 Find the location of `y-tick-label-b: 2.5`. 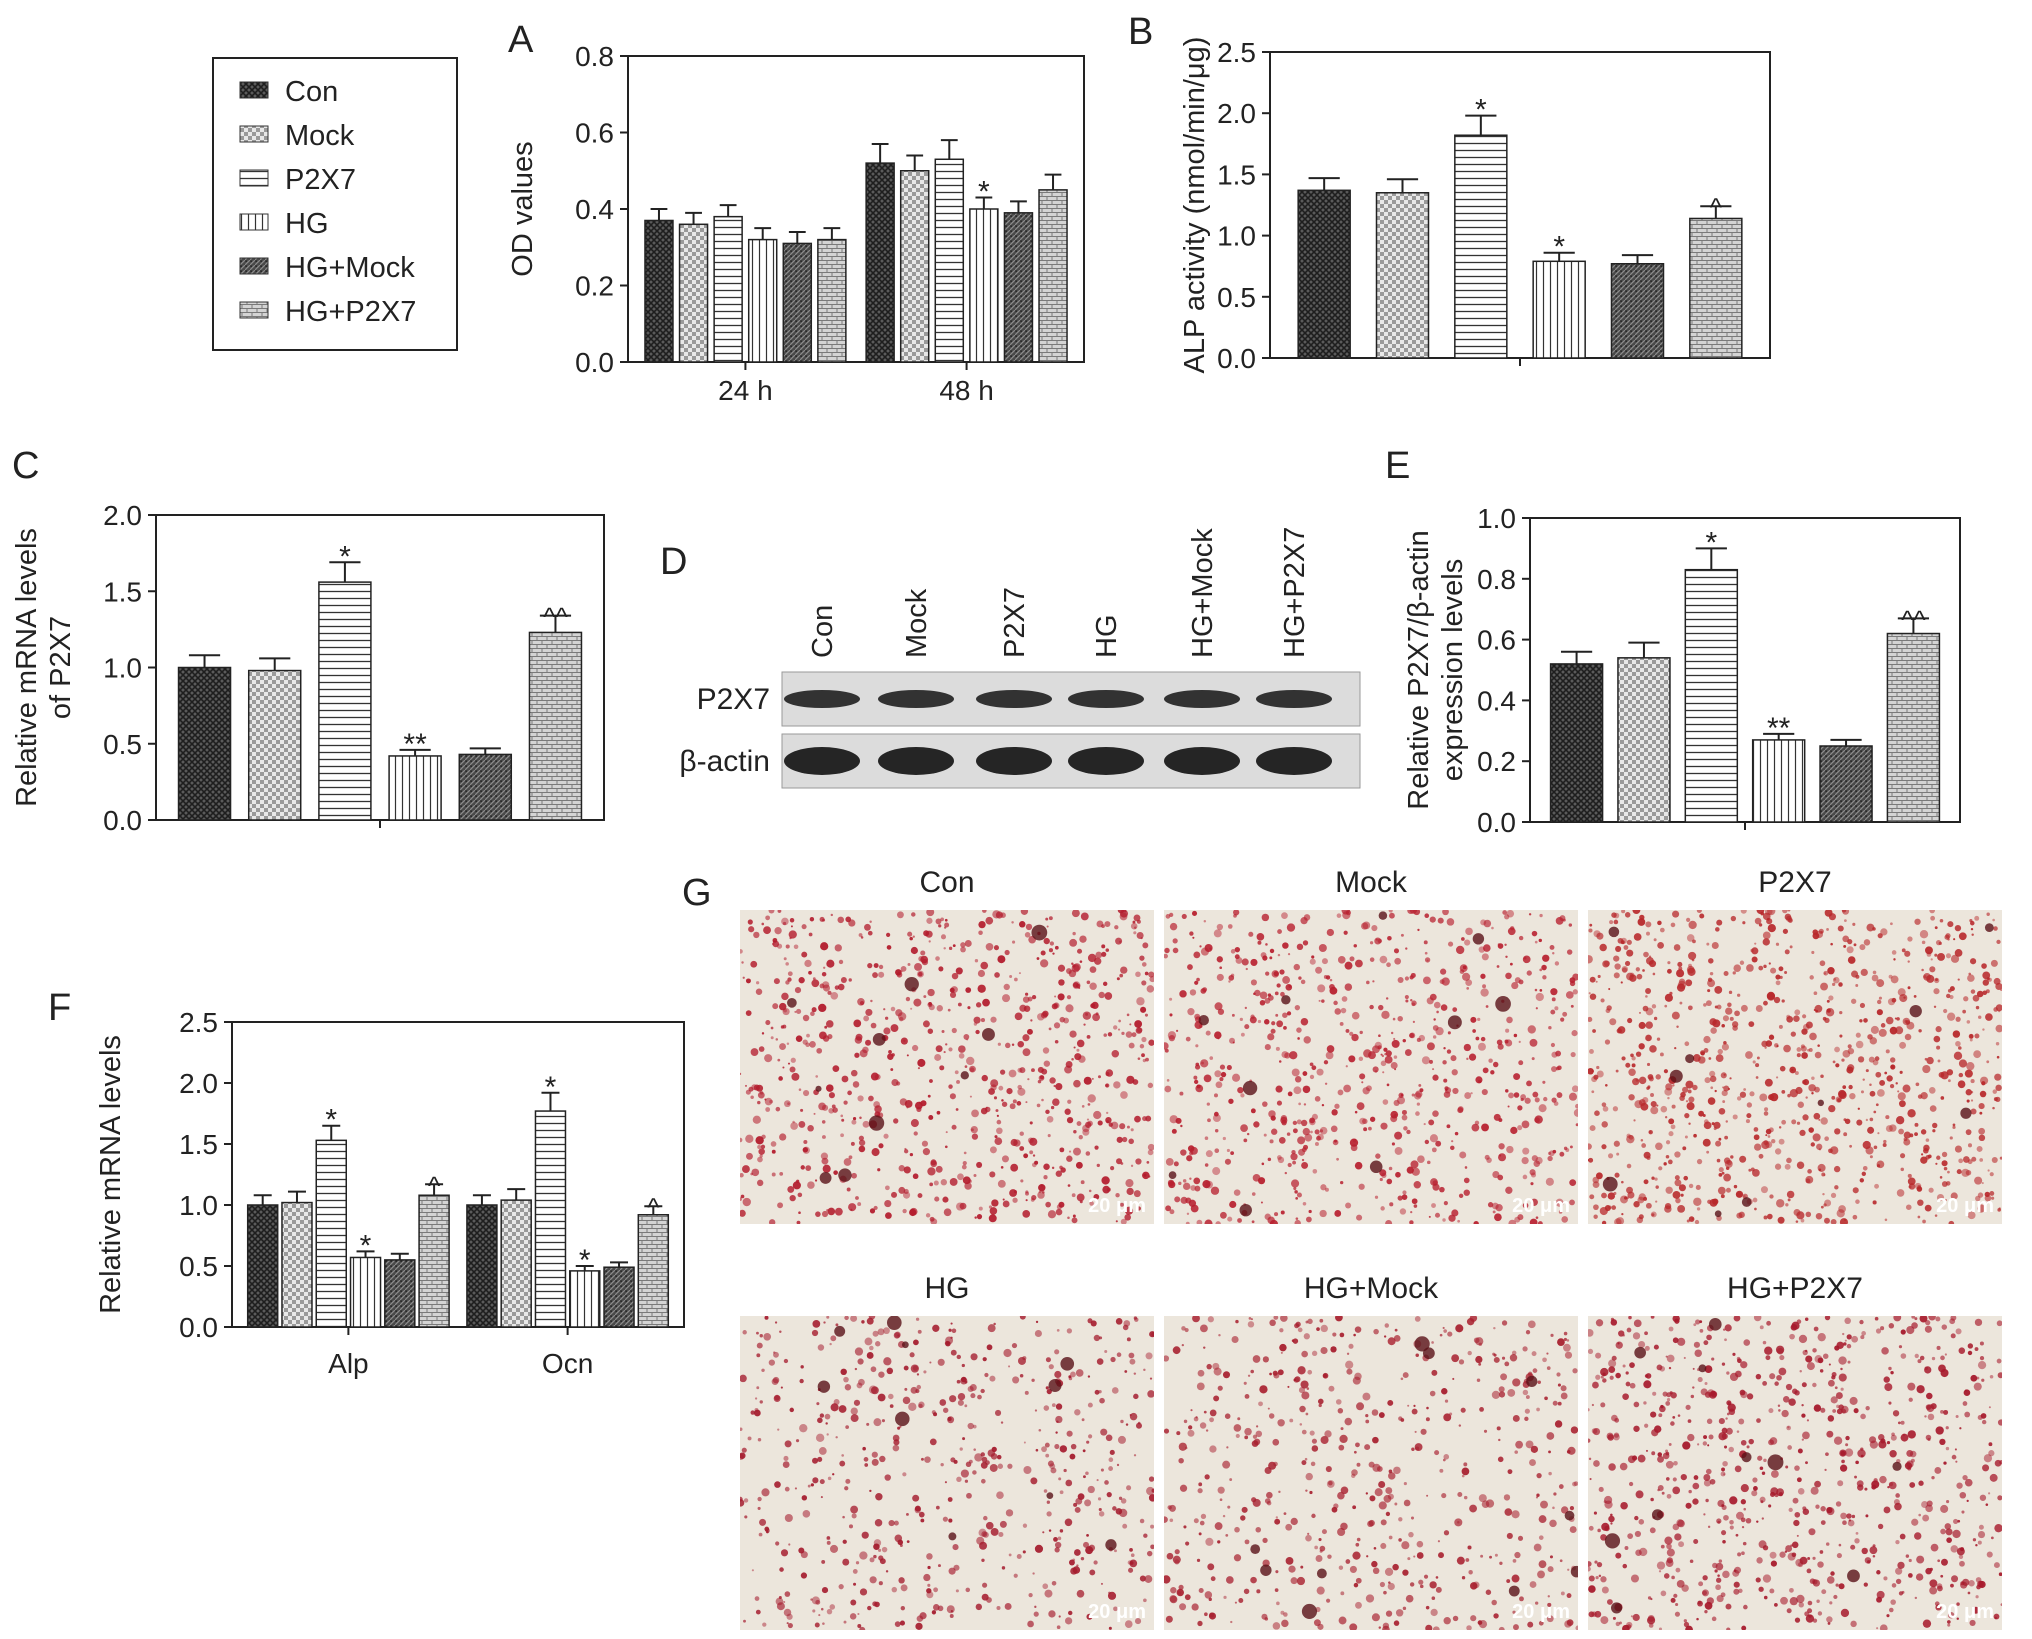

y-tick-label-b: 2.5 is located at coordinates (1236, 52).